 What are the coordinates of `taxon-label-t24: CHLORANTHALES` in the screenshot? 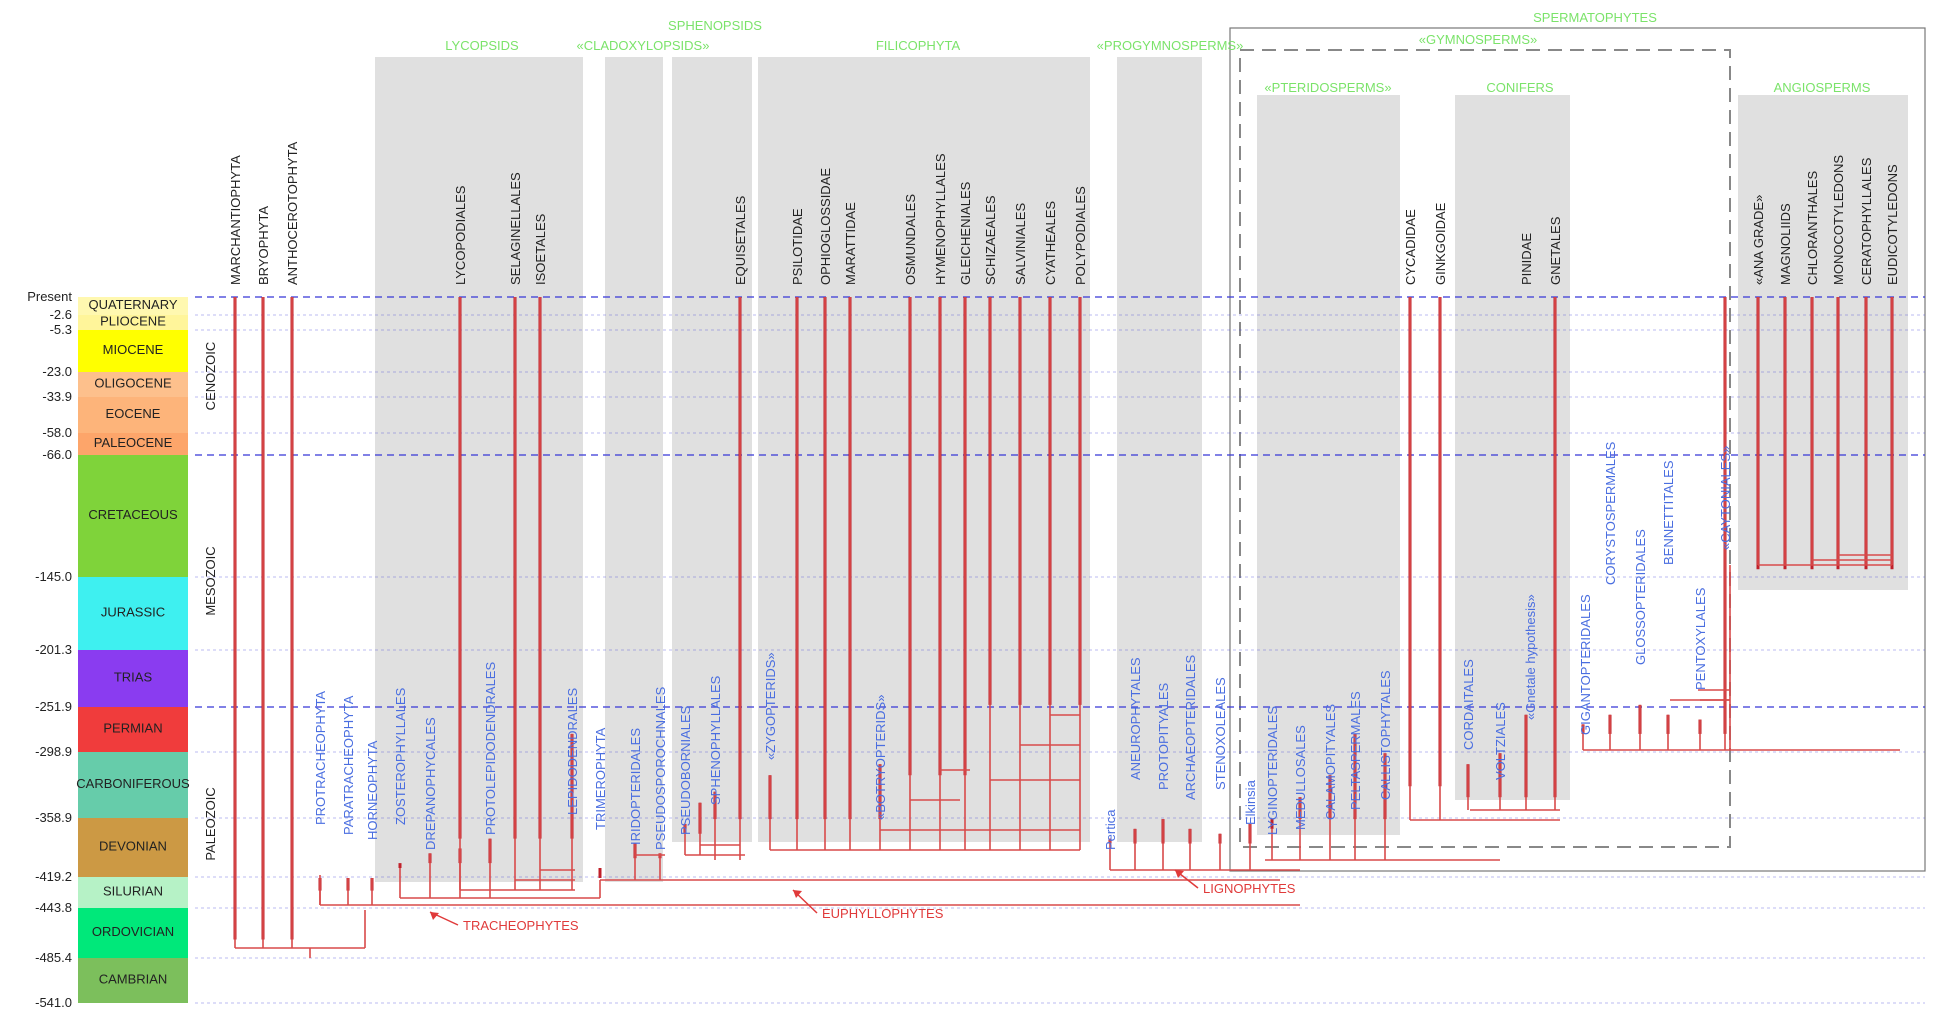 It's located at (1812, 228).